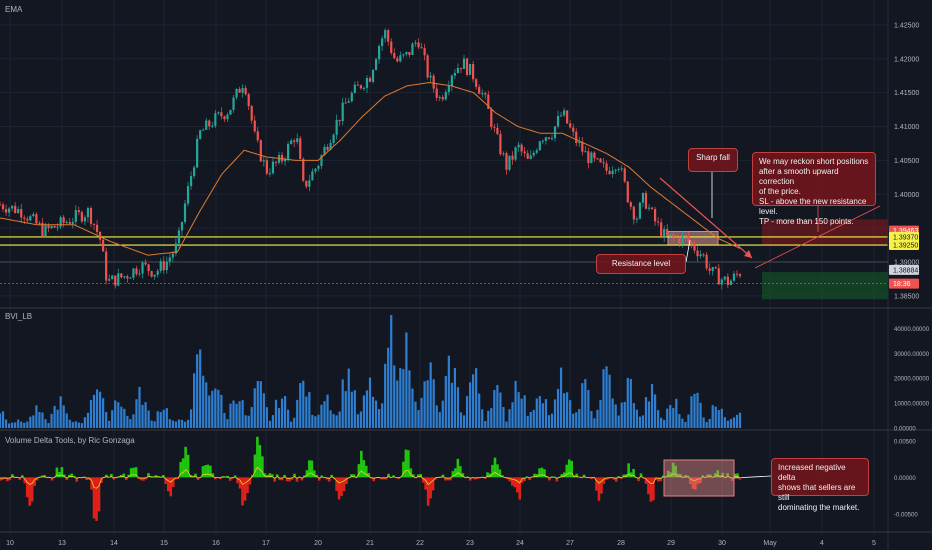 The height and width of the screenshot is (550, 932). Describe the element at coordinates (441, 543) in the screenshot. I see `time-axis: 10 13 14 15 16 17 20 21 22 23 24 27 28 29 30 May 4 5` at that location.